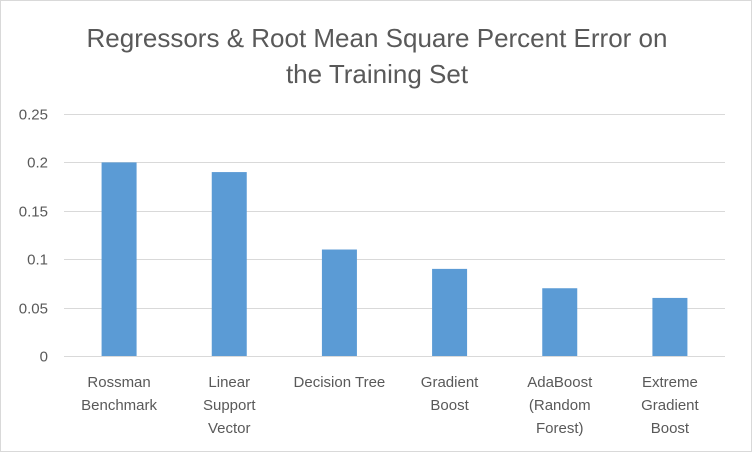 Image resolution: width=752 pixels, height=452 pixels. I want to click on y-tick-label: 0.25, so click(33, 115).